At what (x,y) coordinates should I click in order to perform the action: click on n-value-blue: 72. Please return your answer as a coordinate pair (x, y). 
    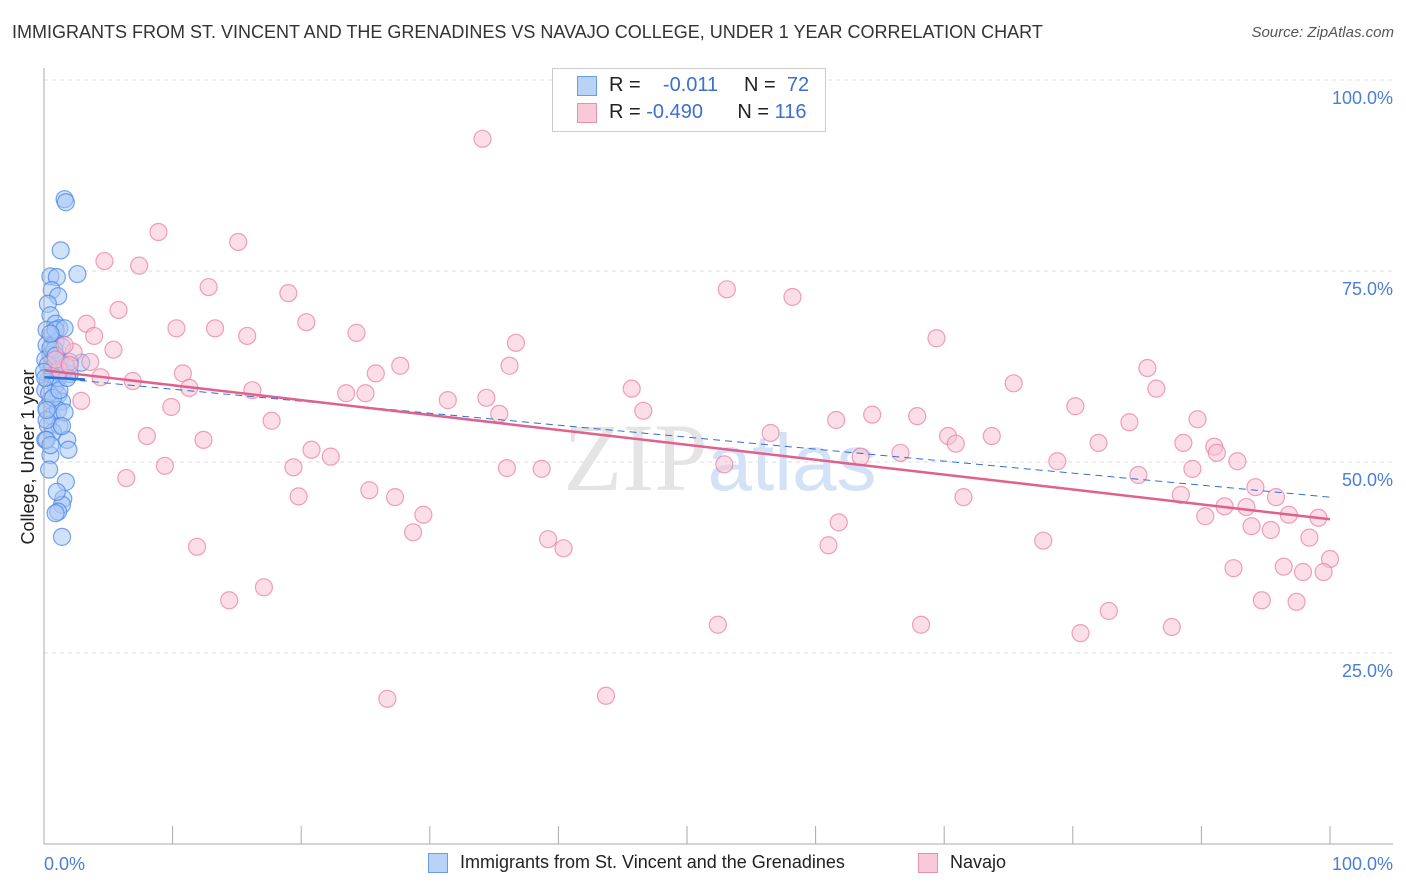
    Looking at the image, I should click on (798, 85).